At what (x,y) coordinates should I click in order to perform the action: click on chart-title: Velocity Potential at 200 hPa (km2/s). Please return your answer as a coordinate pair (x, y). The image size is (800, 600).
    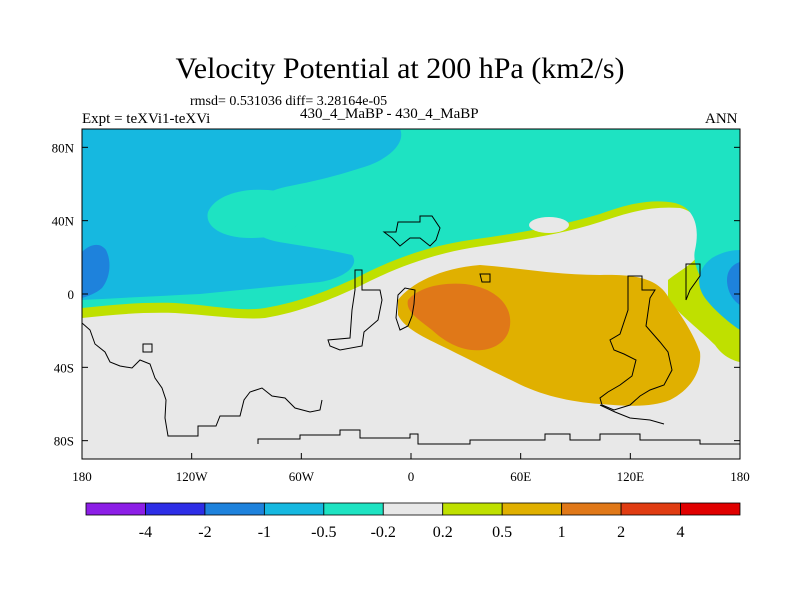
    Looking at the image, I should click on (400, 68).